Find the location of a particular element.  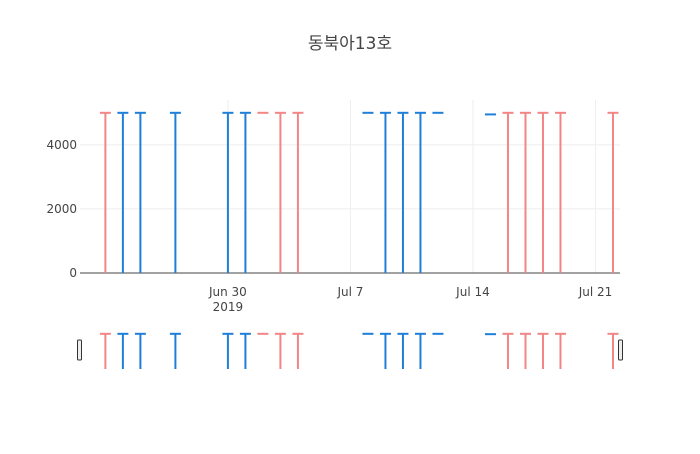

y-tick-label: 2000 is located at coordinates (61, 209).